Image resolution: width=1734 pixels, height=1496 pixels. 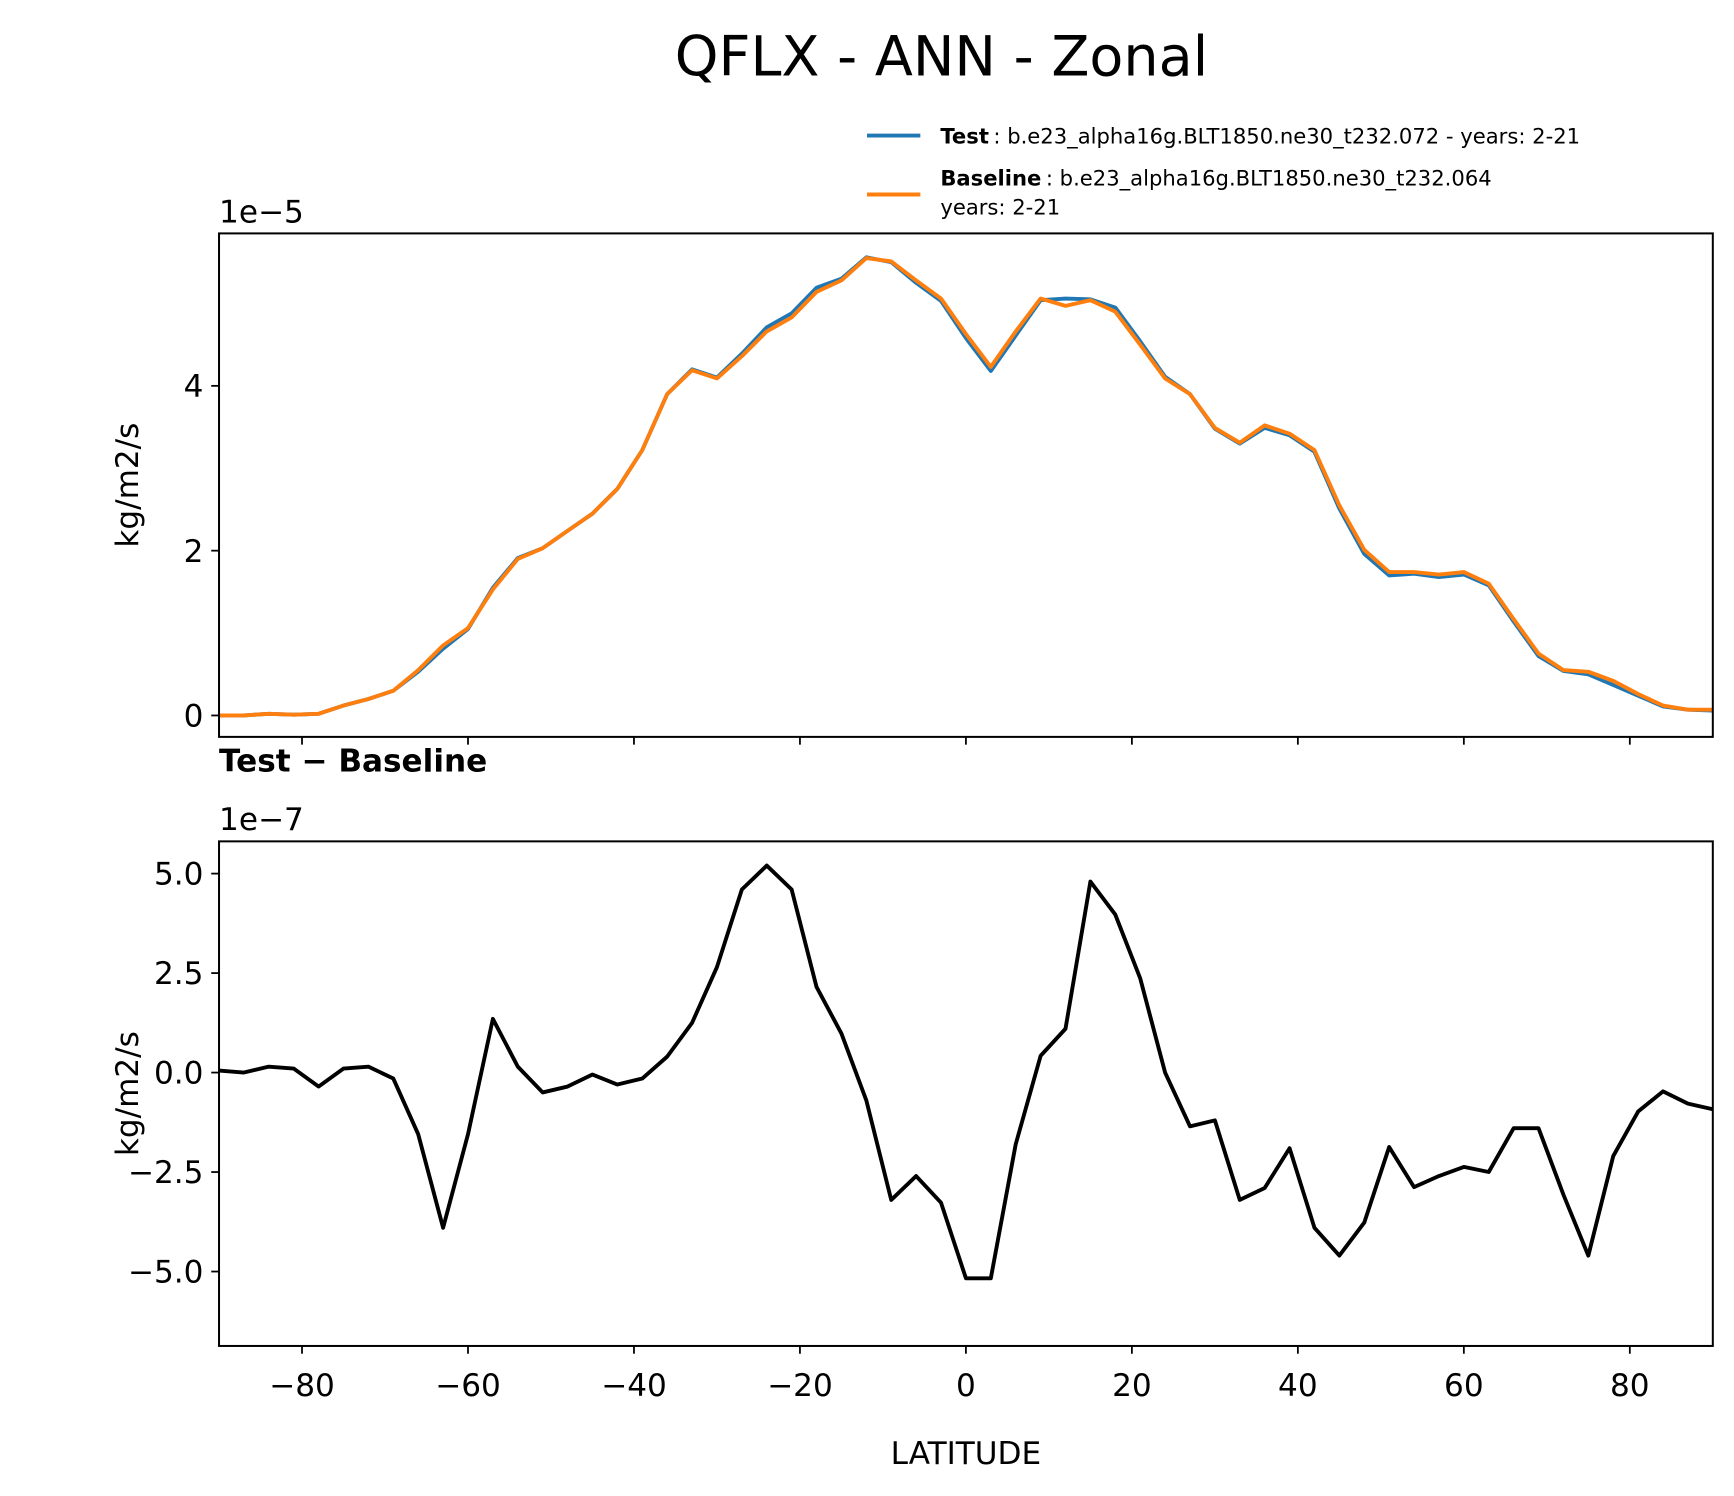 I want to click on y-tick-label: −5.0, so click(x=166, y=1273).